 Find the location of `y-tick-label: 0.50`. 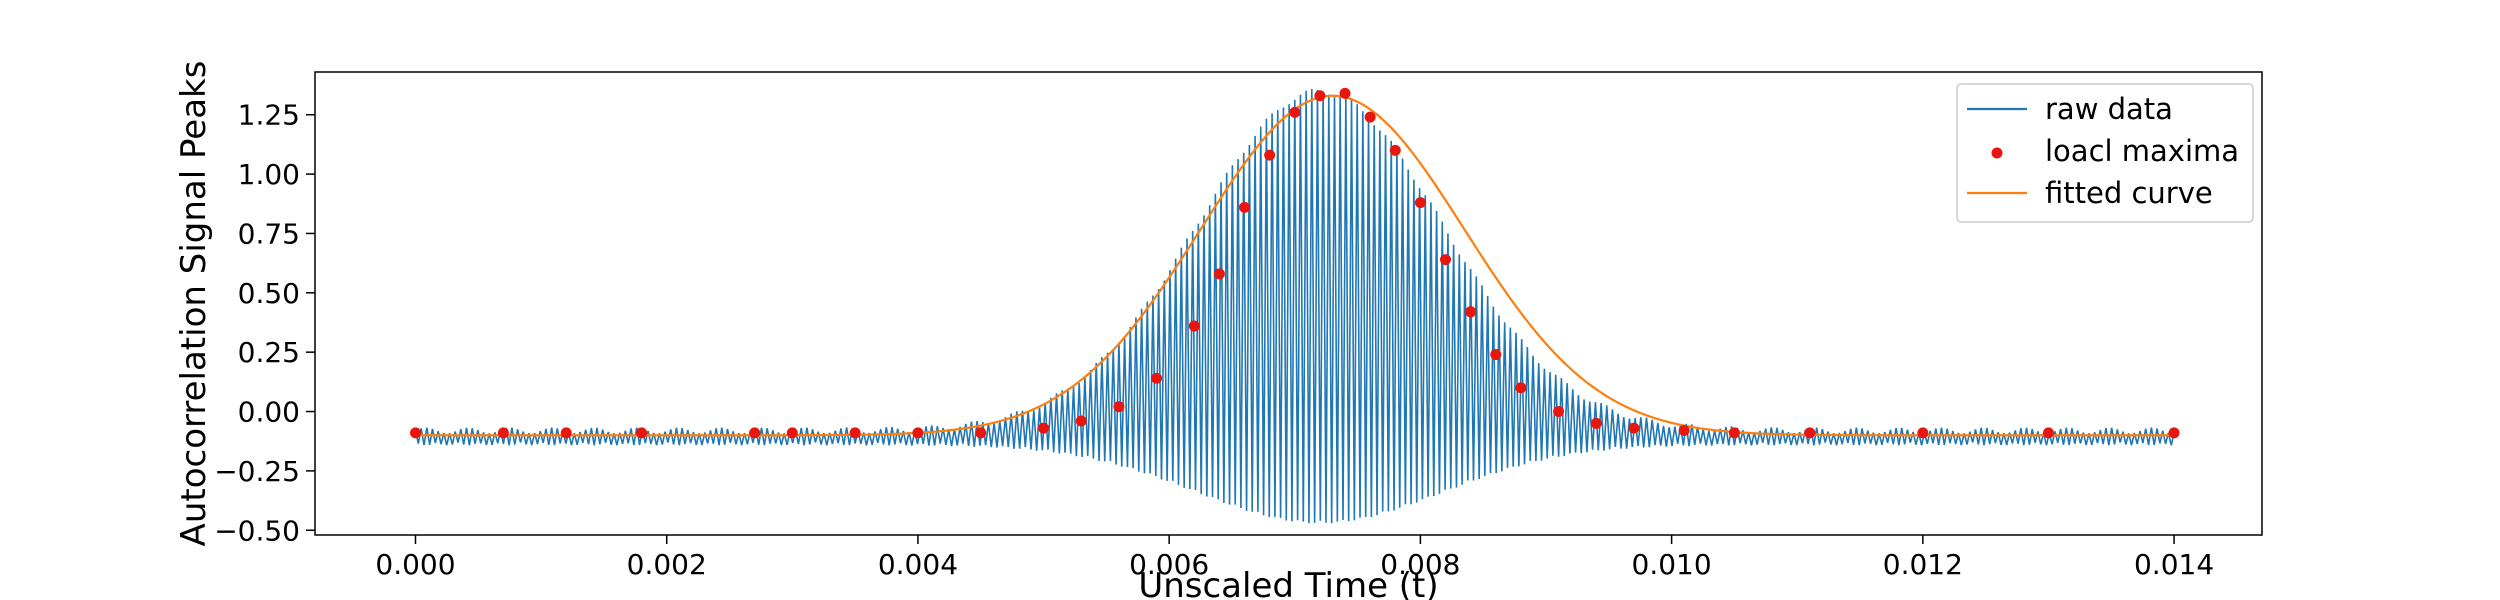

y-tick-label: 0.50 is located at coordinates (269, 293).